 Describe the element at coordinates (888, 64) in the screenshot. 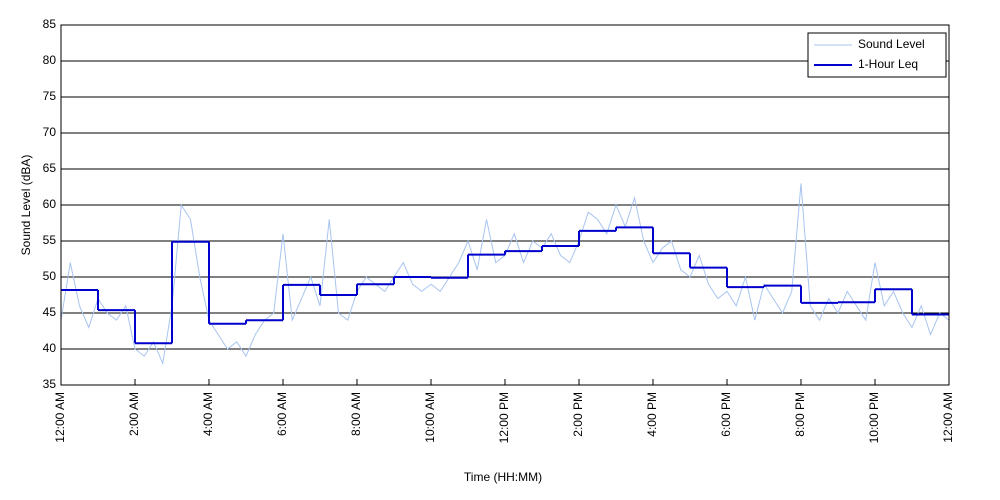

I see `legend-label: 1-Hour Leq` at that location.